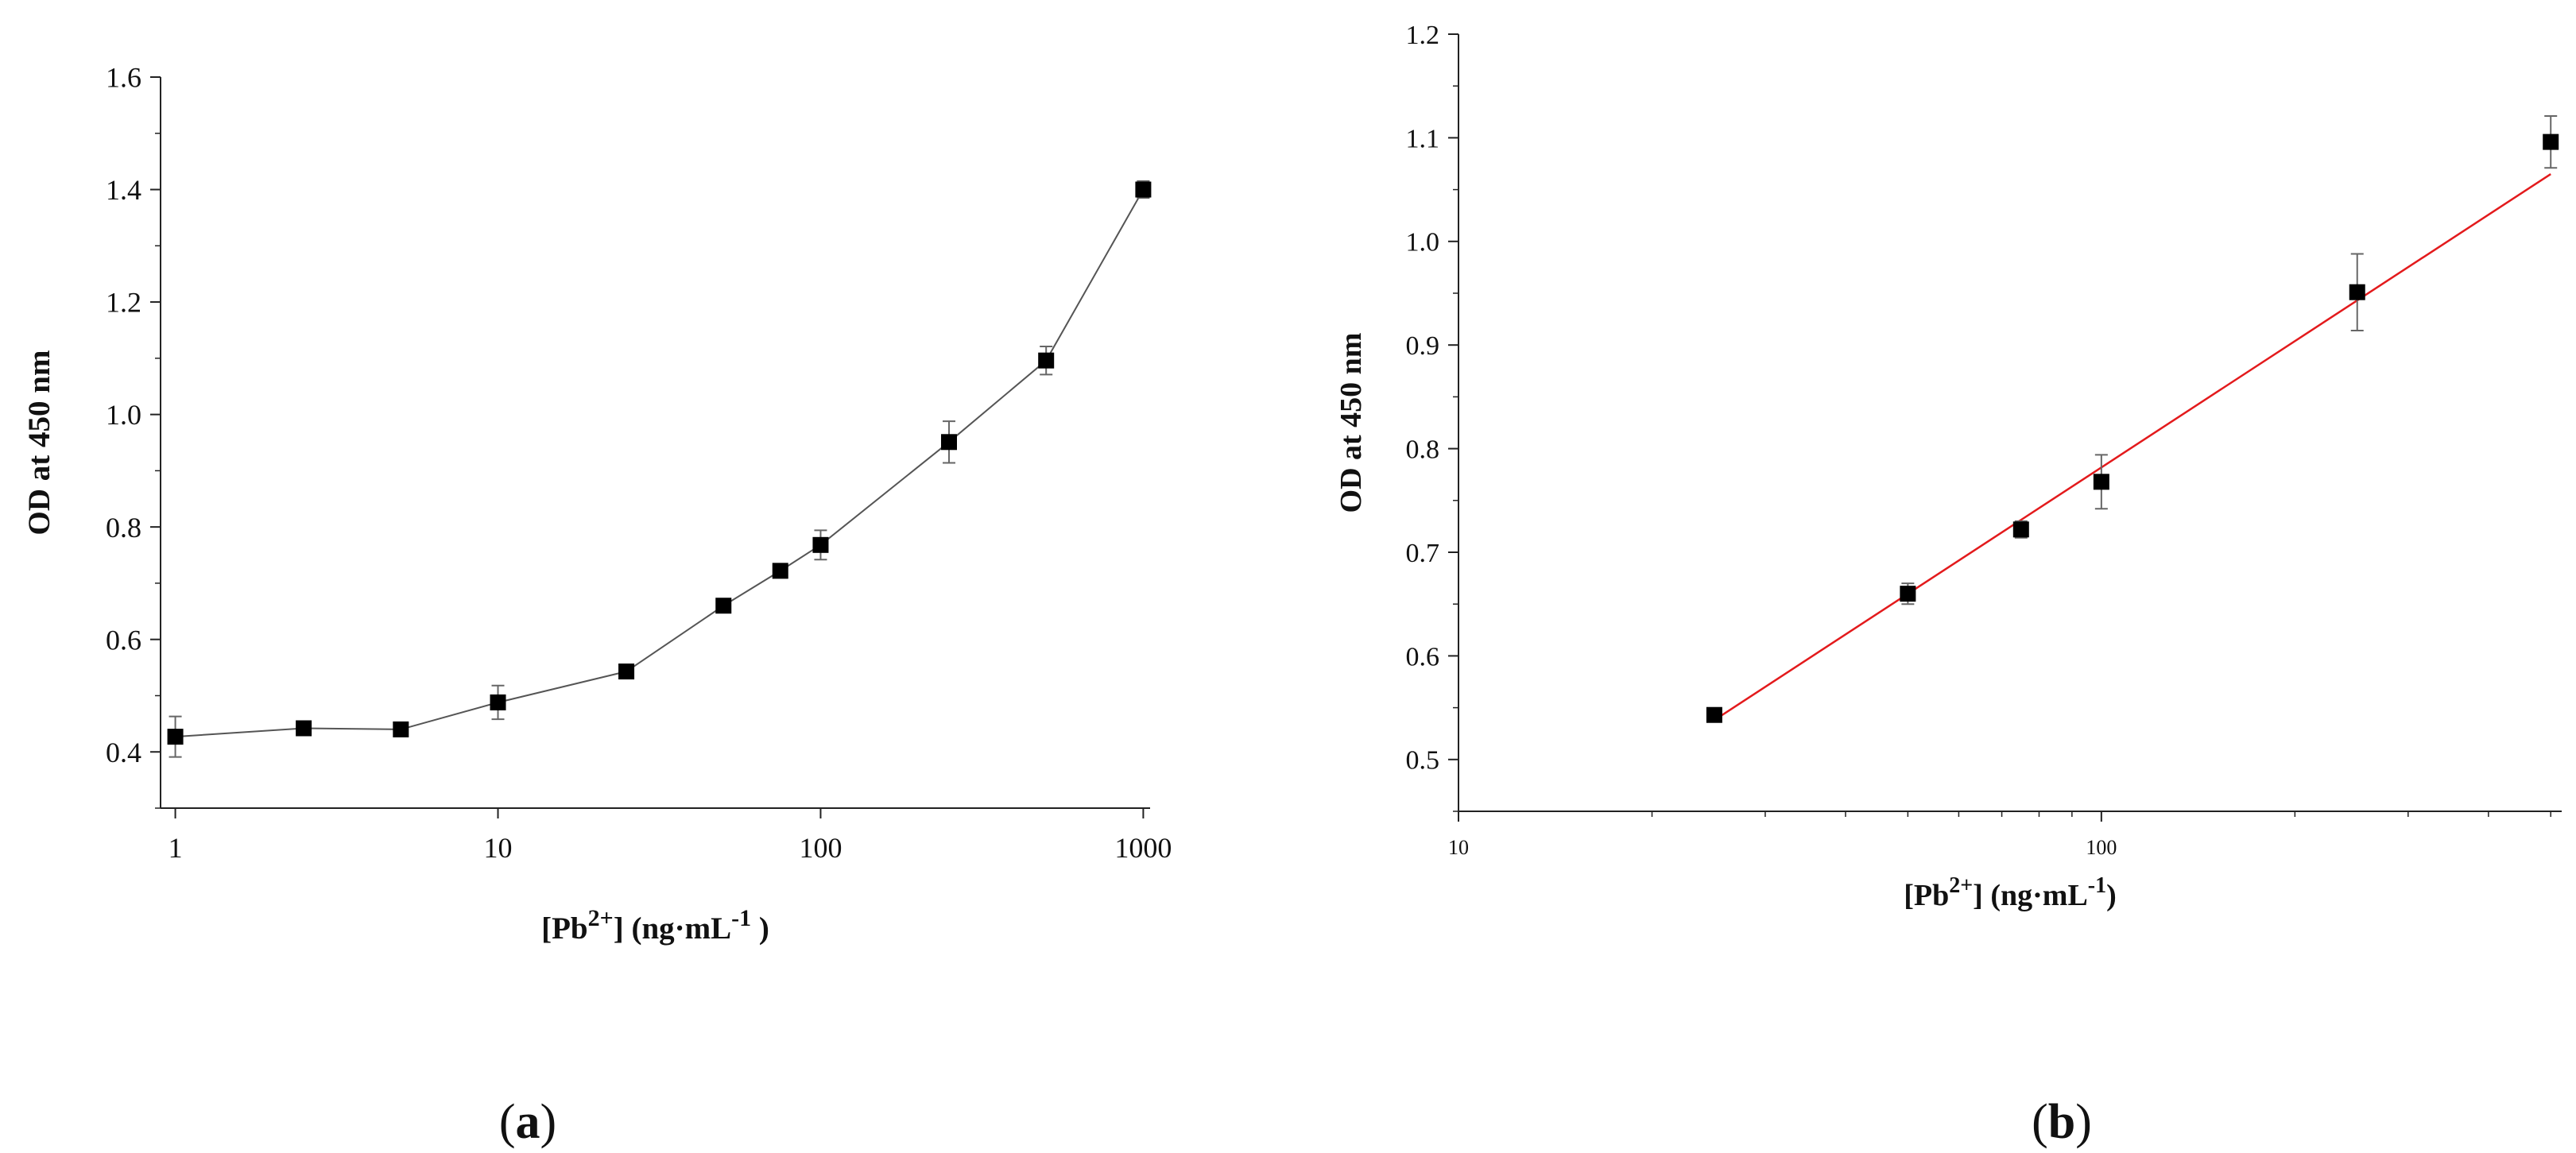  I want to click on y-tick-label: 1.6, so click(123, 78).